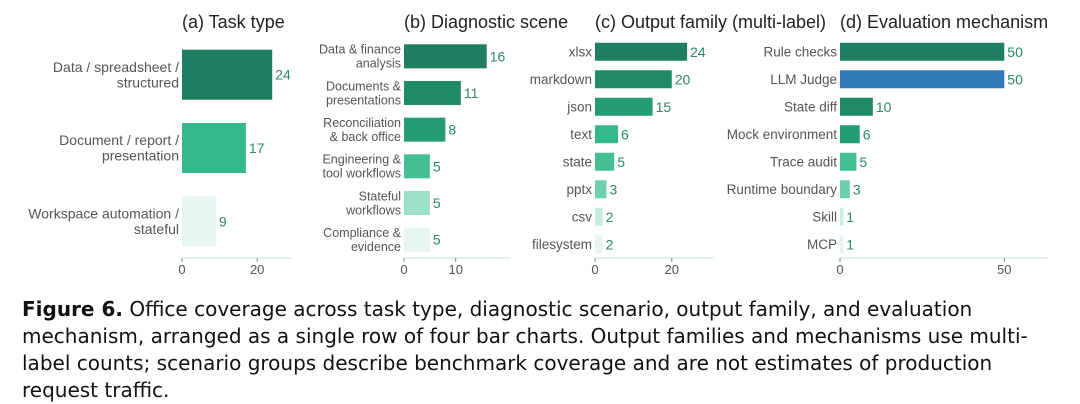  What do you see at coordinates (361, 160) in the screenshot?
I see `category-label: Engineering &` at bounding box center [361, 160].